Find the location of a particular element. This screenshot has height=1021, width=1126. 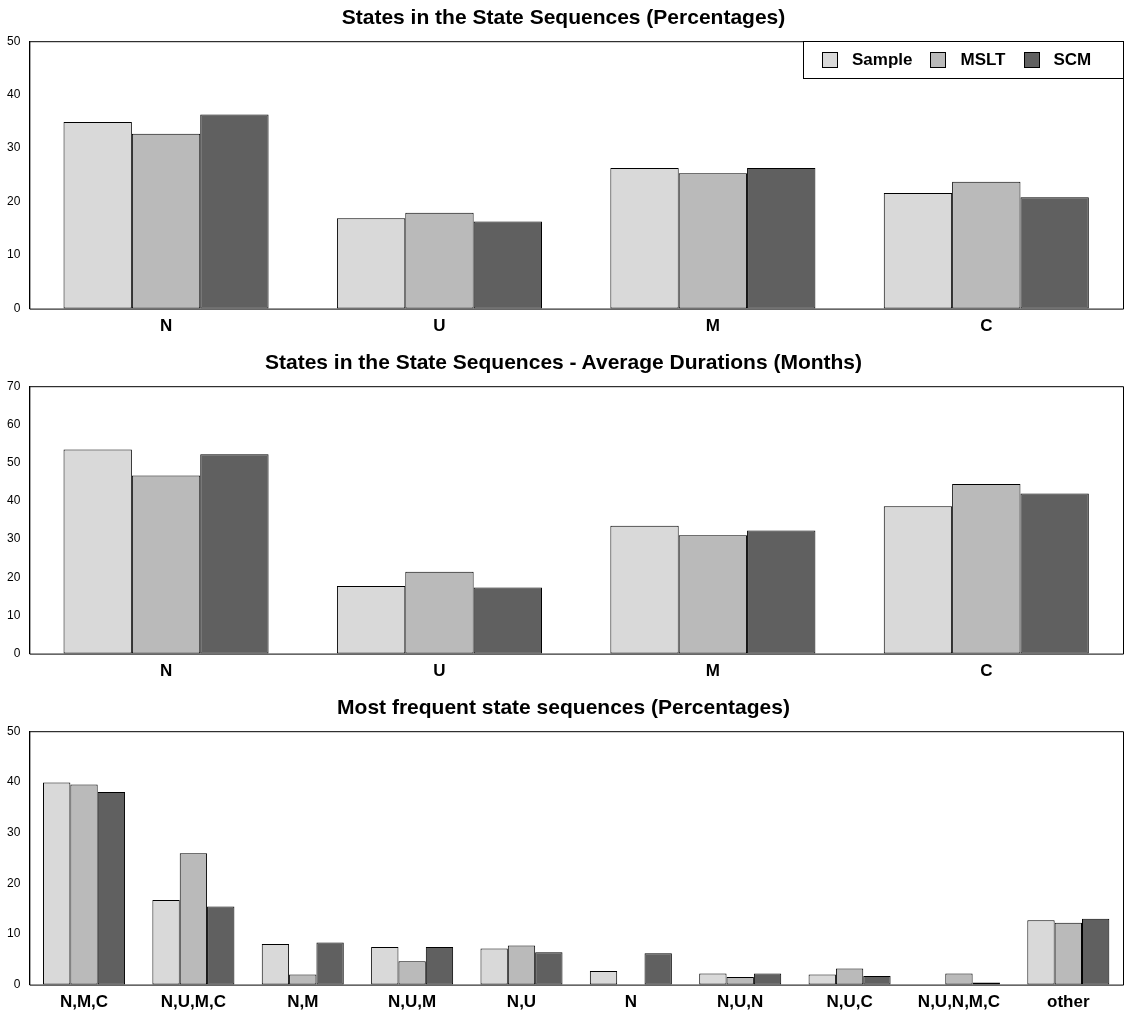

chart-title: States in the State Sequences - Average Durations (Months) is located at coordinates (563, 362).